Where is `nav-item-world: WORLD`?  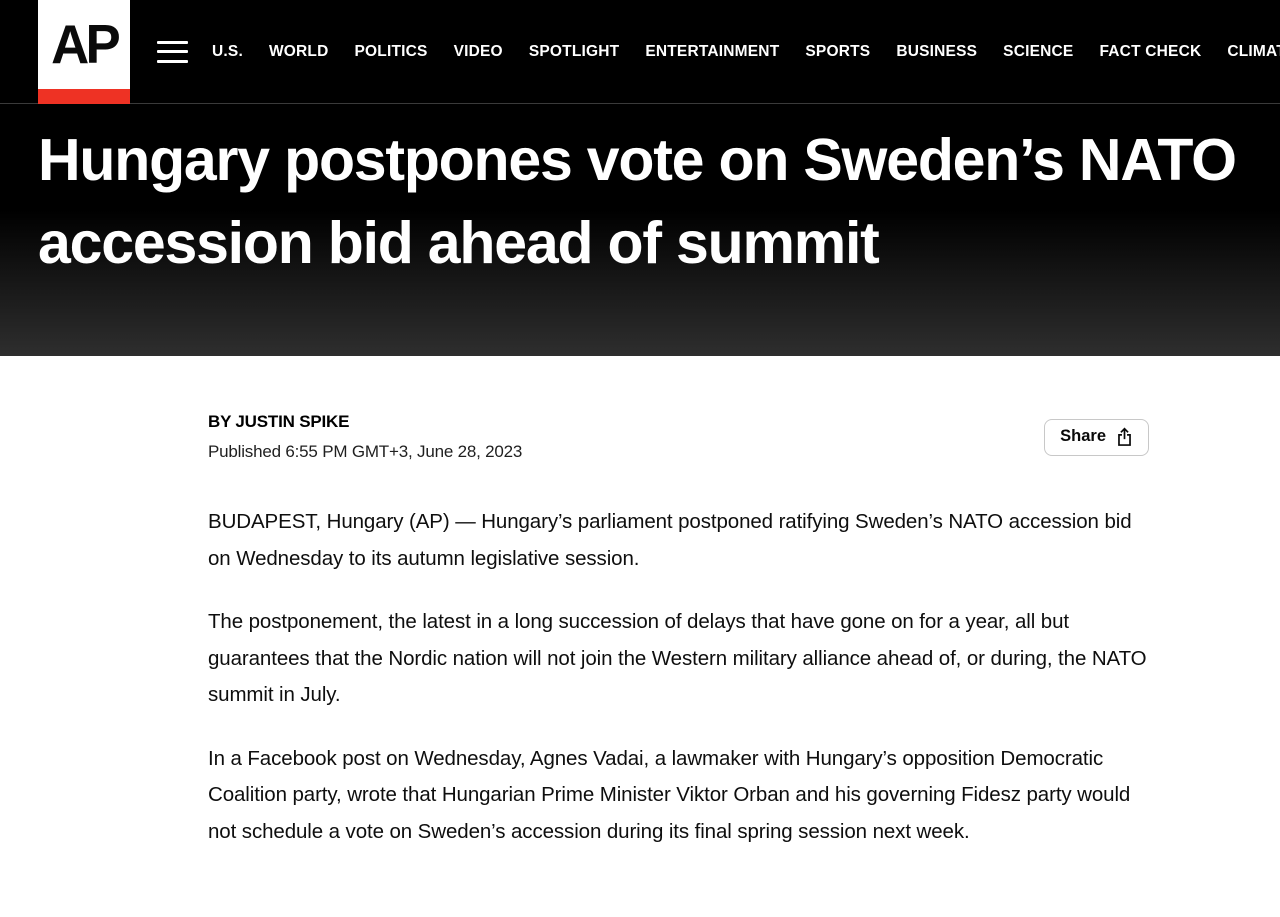
nav-item-world: WORLD is located at coordinates (298, 51).